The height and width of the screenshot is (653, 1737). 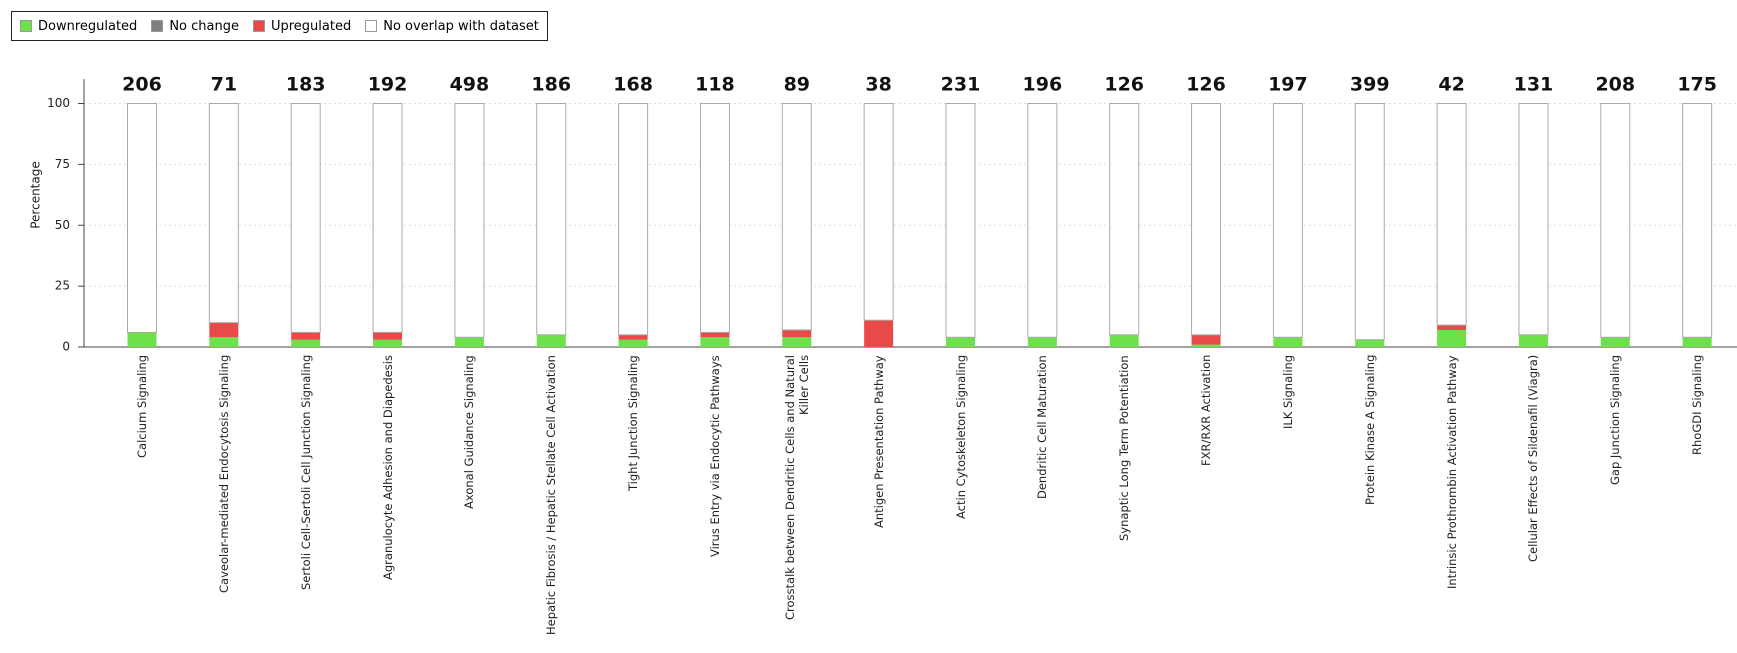 I want to click on legend-label: Upregulated, so click(x=311, y=26).